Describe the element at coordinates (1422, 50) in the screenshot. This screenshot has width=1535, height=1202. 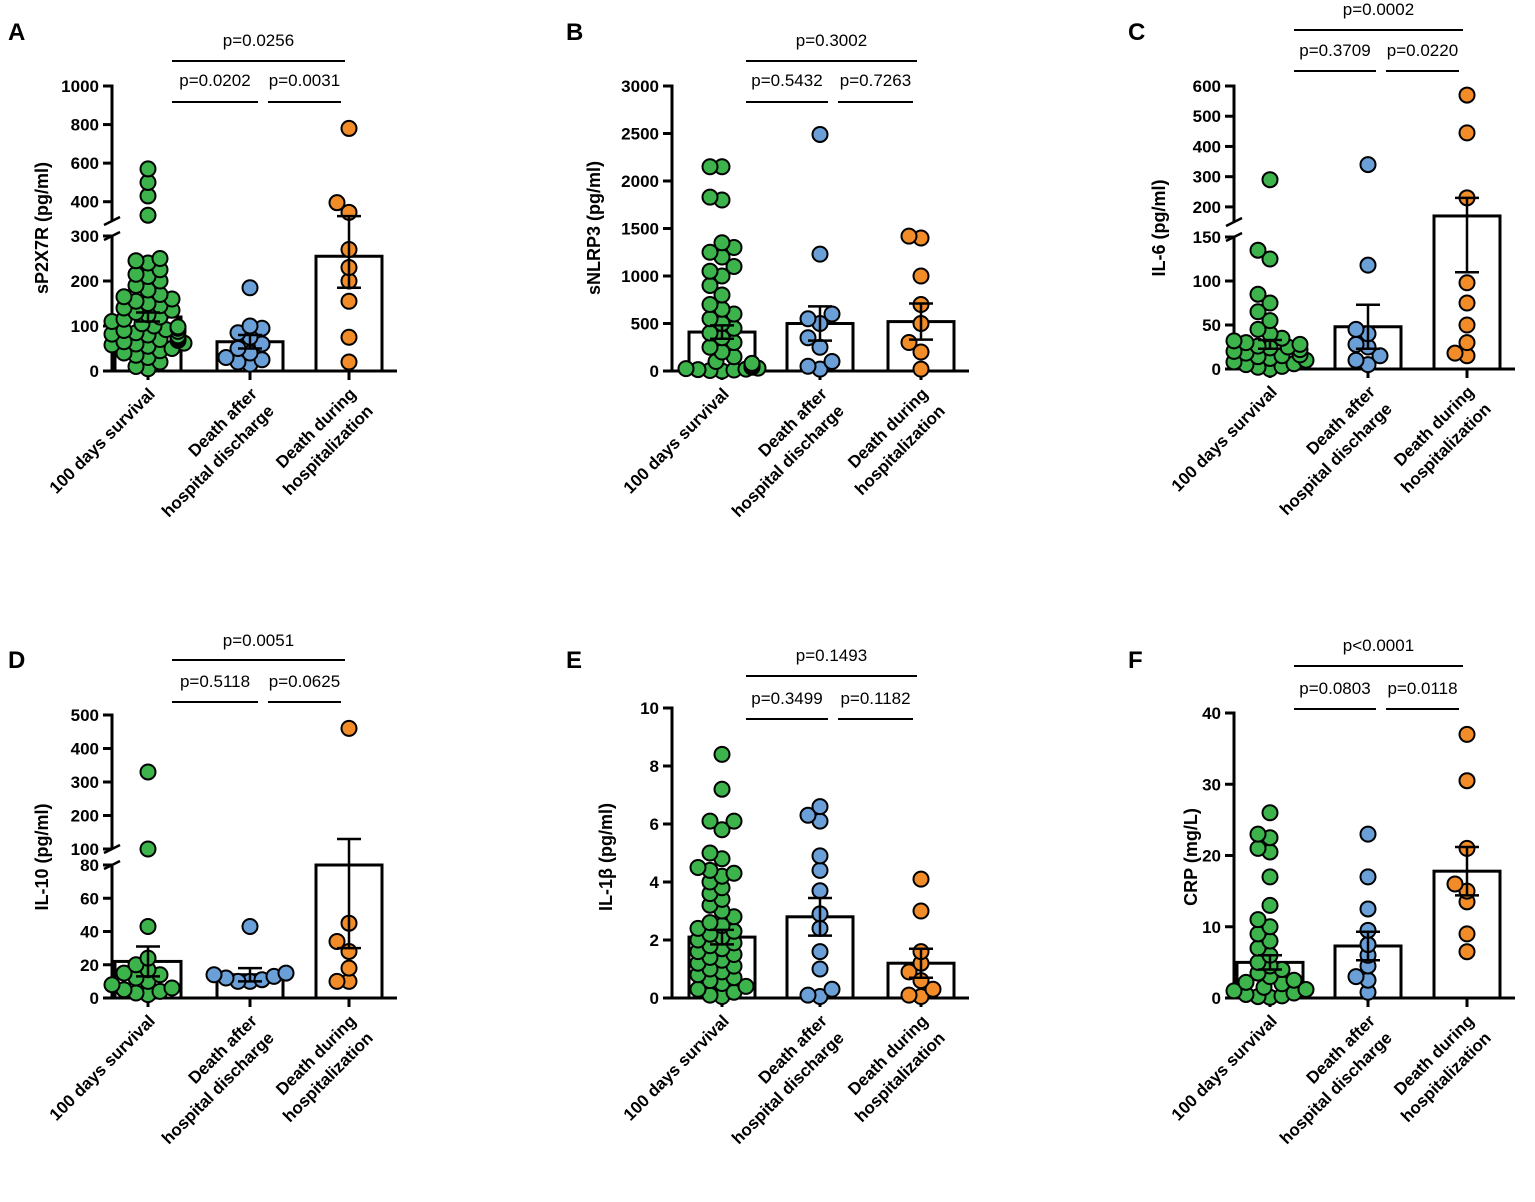
I see `p-value-label: p=0.0220` at that location.